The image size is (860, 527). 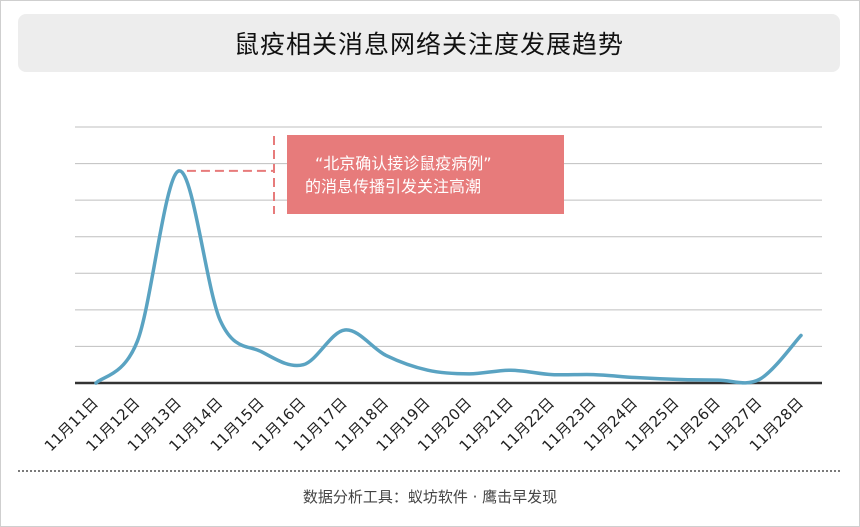 What do you see at coordinates (430, 497) in the screenshot?
I see `footer-source: 数据分析工具：蚁坊软件 · 鹰击早发现` at bounding box center [430, 497].